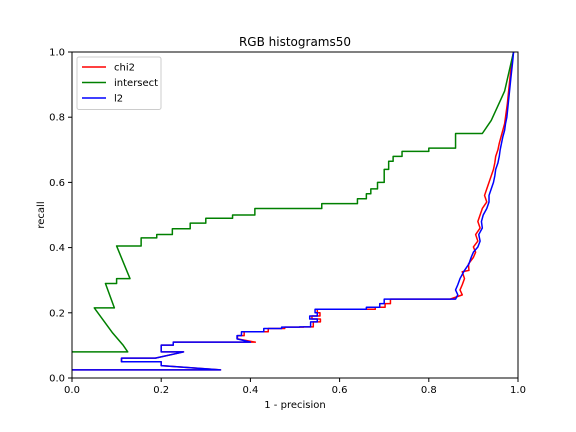  What do you see at coordinates (136, 83) in the screenshot?
I see `legend-label-intersect: intersect` at bounding box center [136, 83].